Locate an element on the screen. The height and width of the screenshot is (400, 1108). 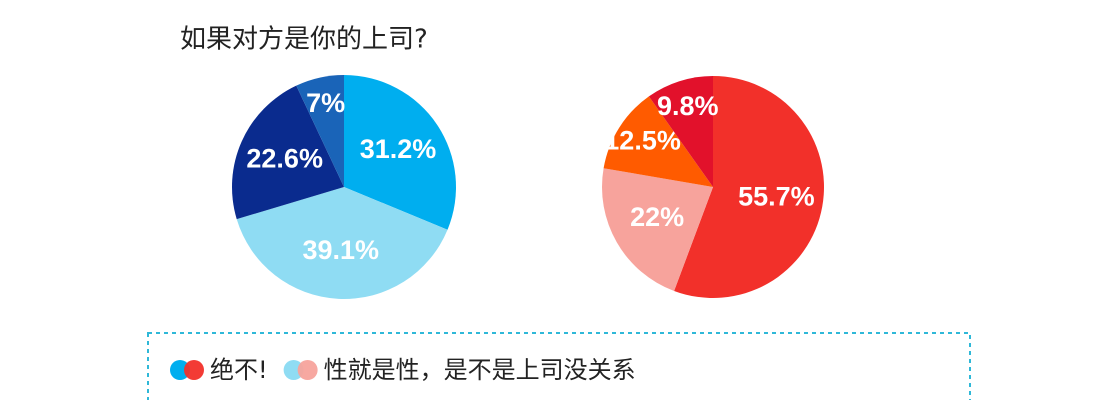
value-label: 12.5% is located at coordinates (642, 141).